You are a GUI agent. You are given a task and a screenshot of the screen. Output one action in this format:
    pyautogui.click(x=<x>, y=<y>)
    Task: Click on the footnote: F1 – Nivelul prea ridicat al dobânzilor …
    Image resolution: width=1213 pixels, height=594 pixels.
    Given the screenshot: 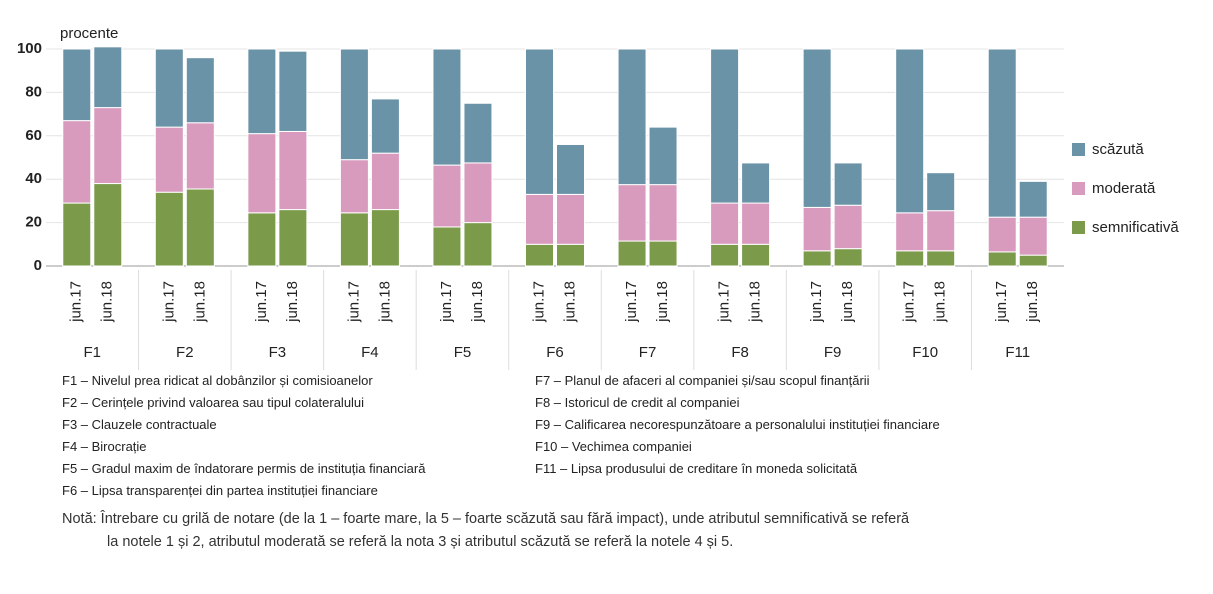 What is the action you would take?
    pyautogui.click(x=217, y=380)
    